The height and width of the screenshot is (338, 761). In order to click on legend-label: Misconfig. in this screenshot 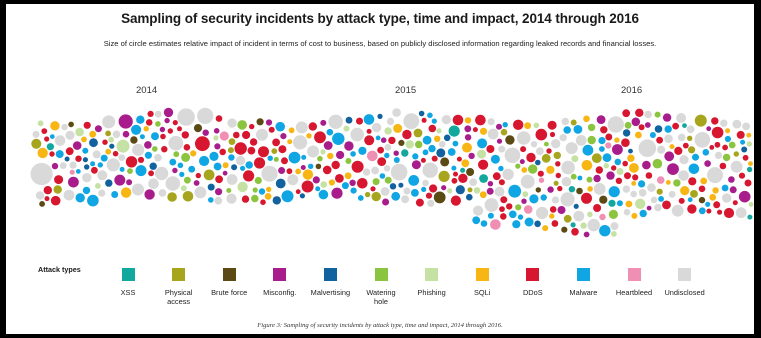, I will do `click(280, 292)`.